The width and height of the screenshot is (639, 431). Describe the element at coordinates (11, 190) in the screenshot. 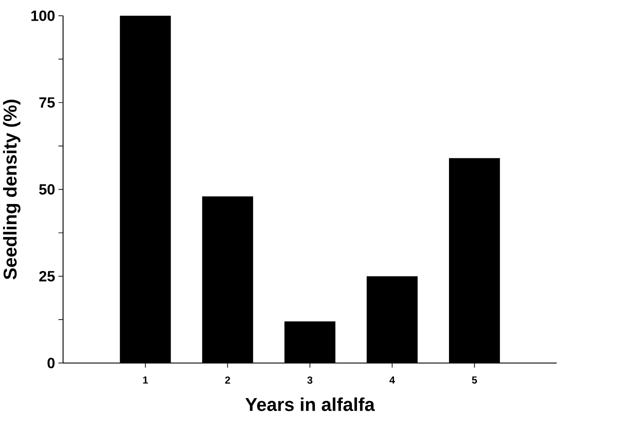

I see `y-axis-title: Seedling density (%)` at that location.